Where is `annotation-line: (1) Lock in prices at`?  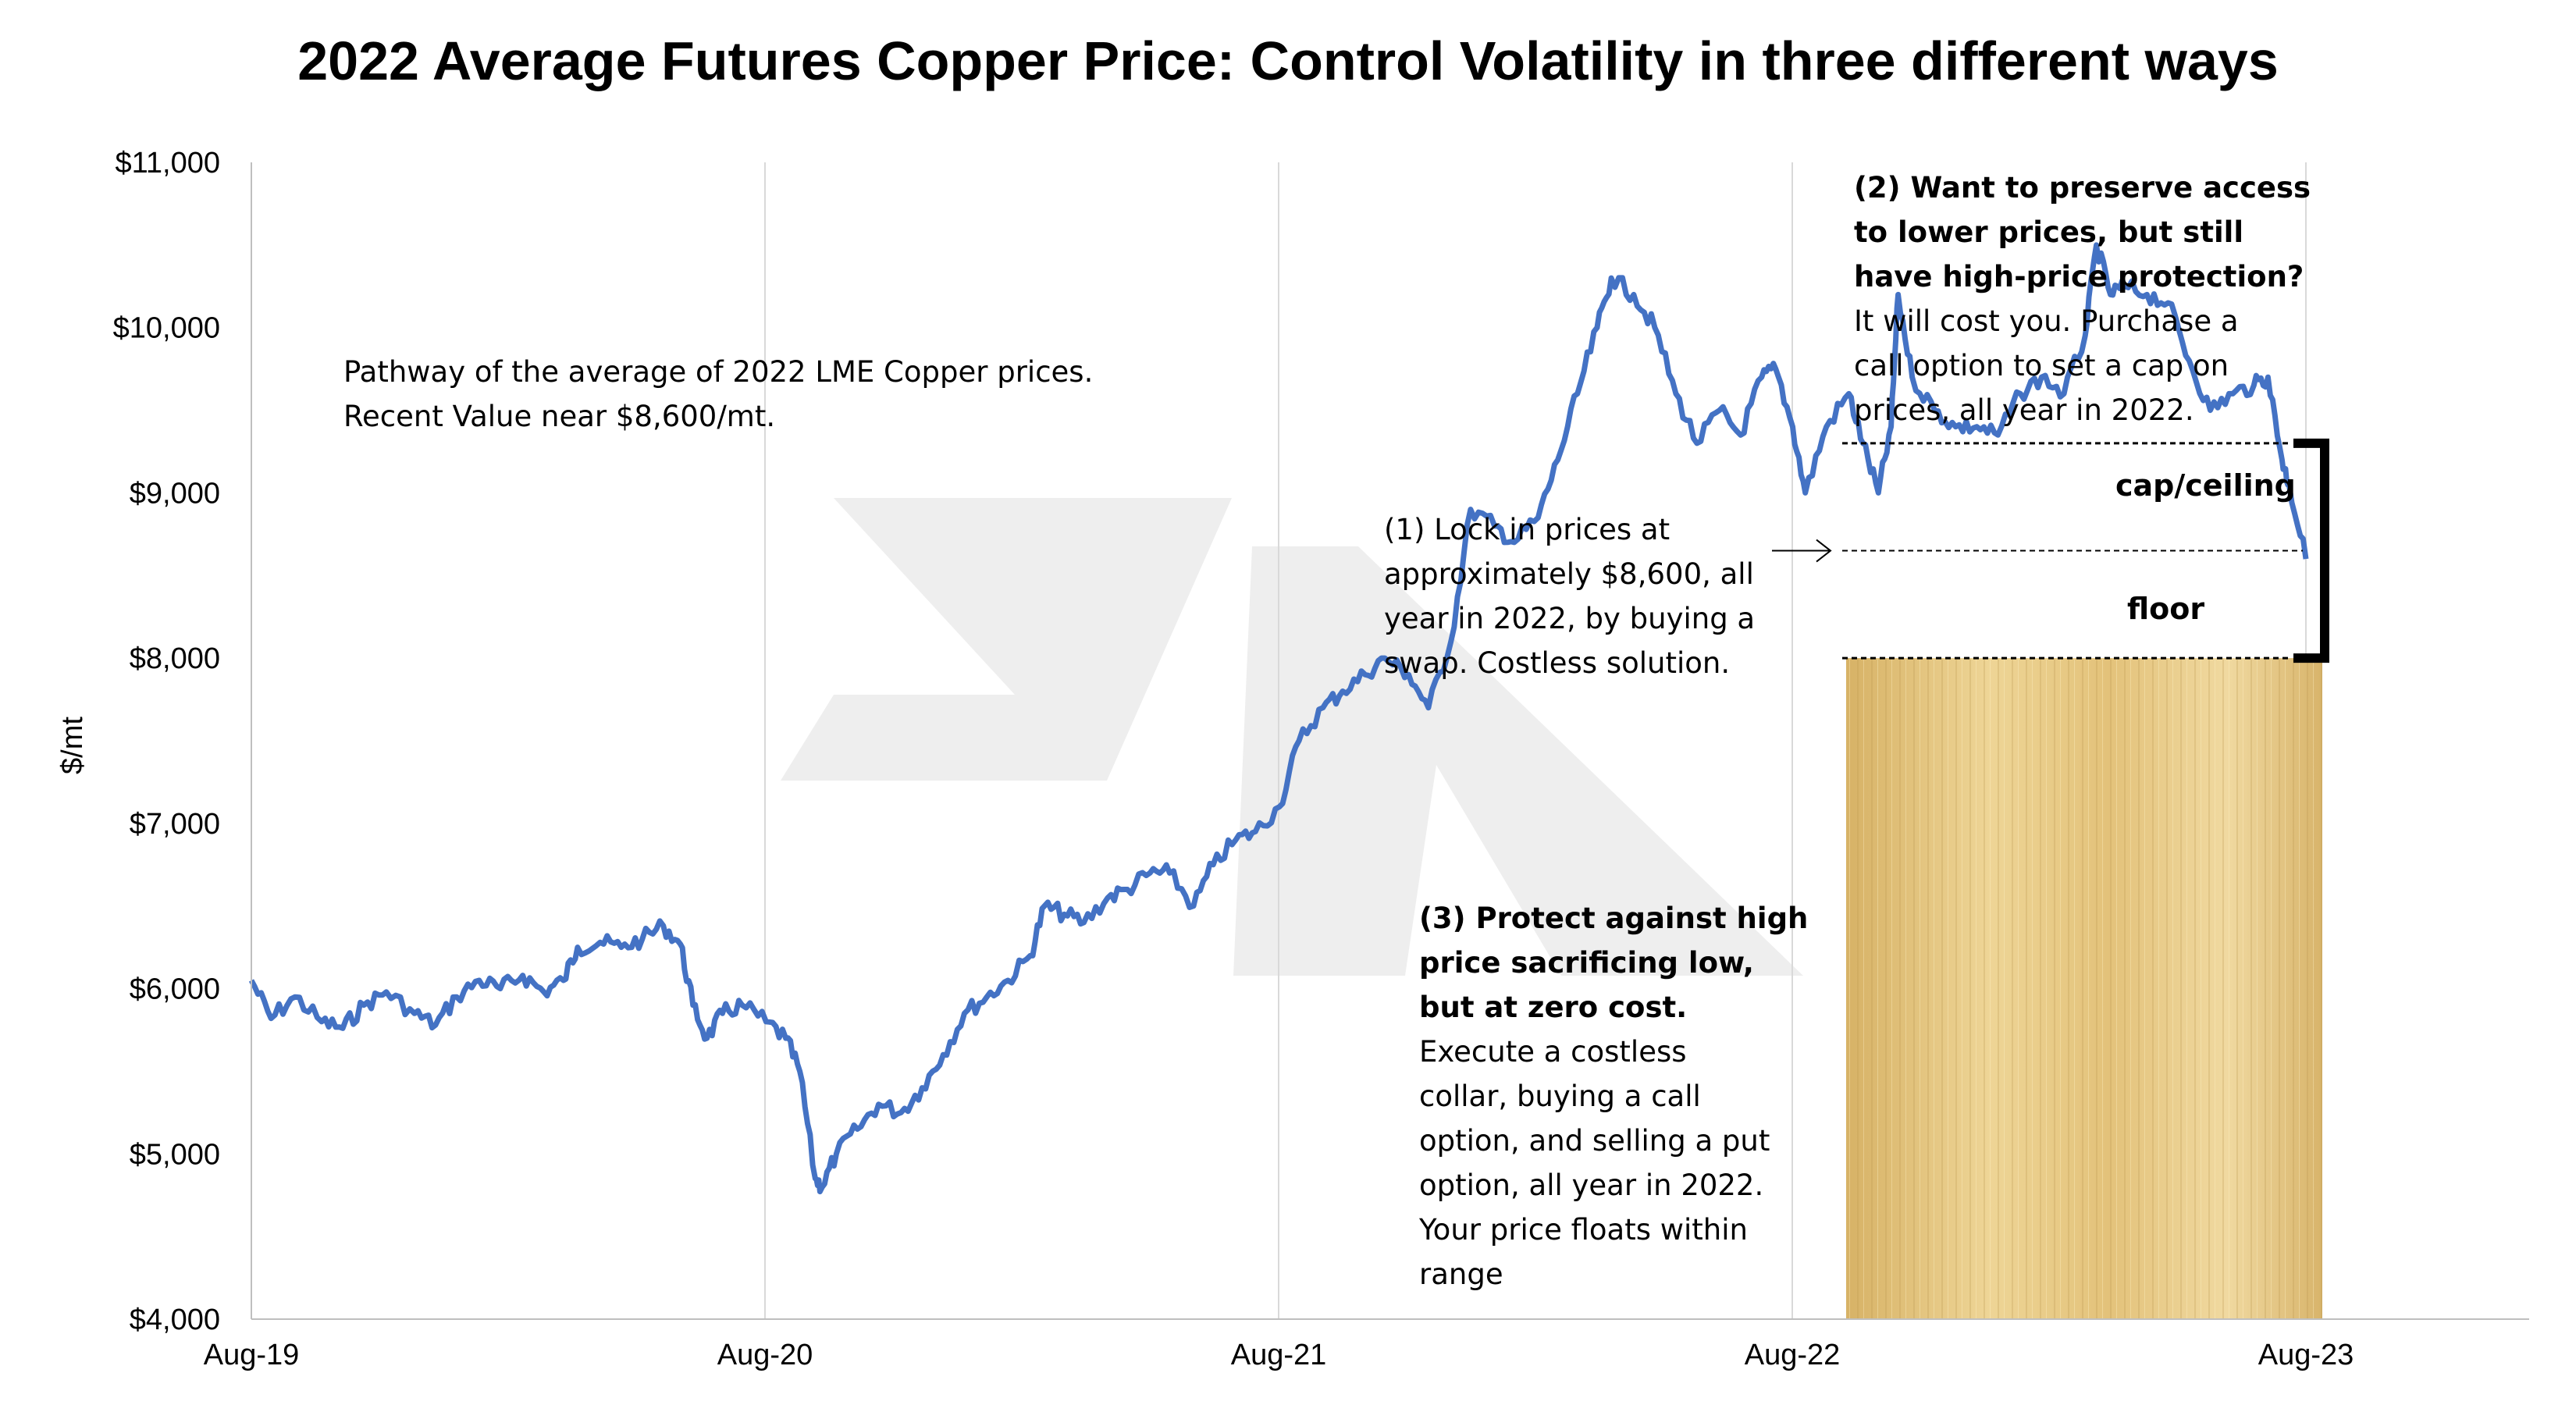 annotation-line: (1) Lock in prices at is located at coordinates (1527, 530).